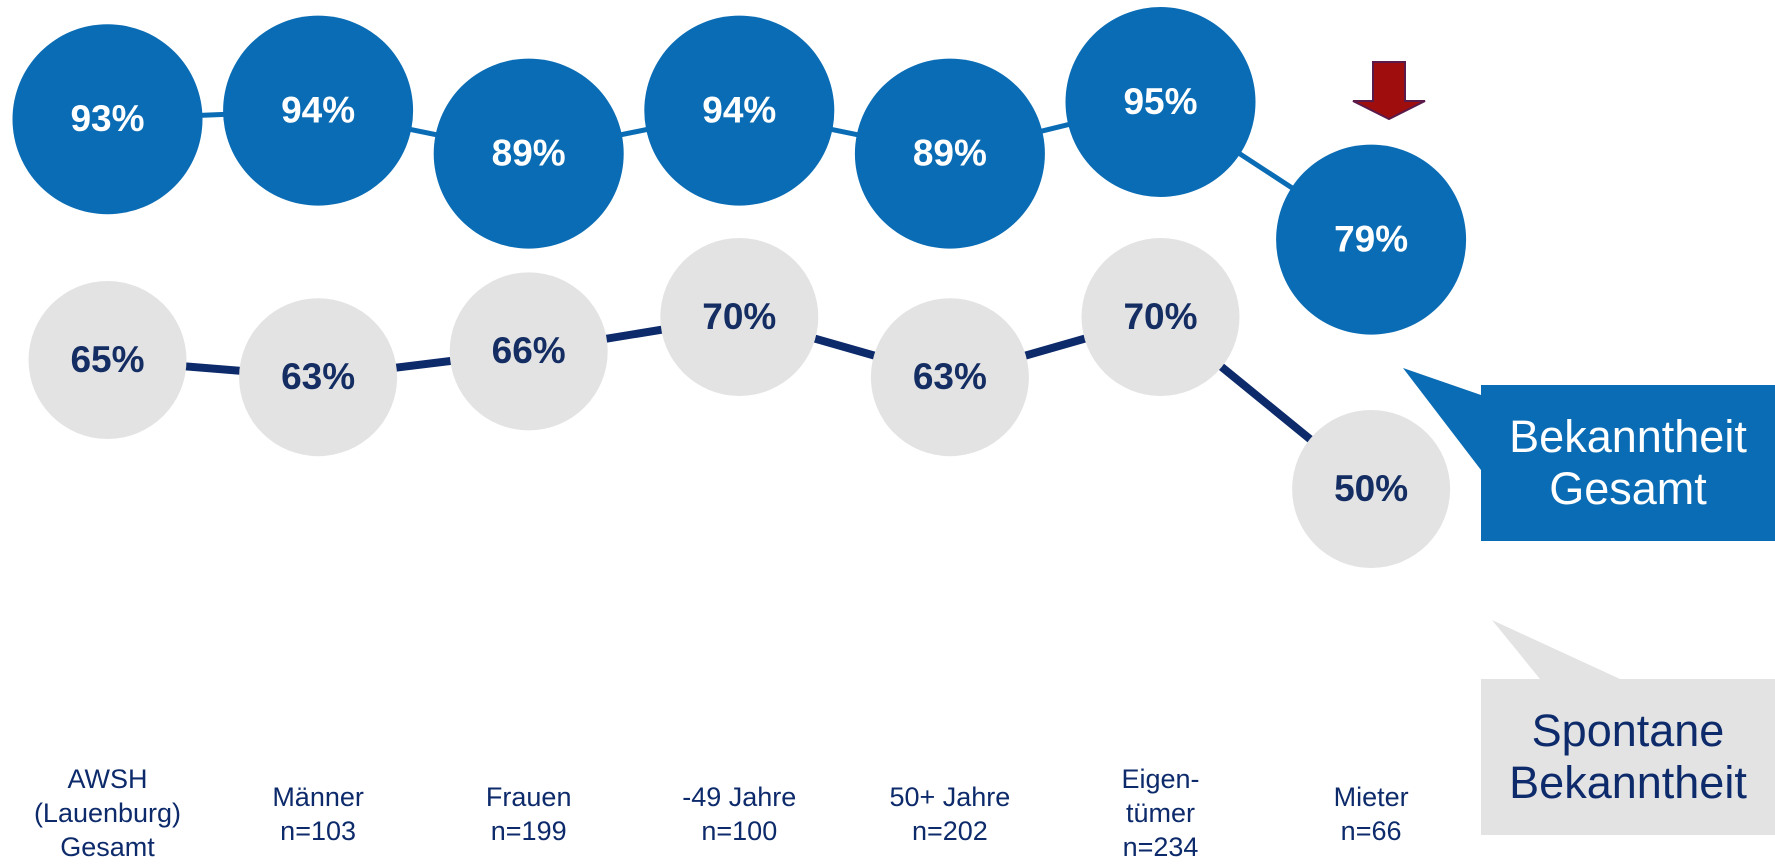 Image resolution: width=1775 pixels, height=868 pixels. I want to click on x-tick-label: (Lauenburg), so click(107, 813).